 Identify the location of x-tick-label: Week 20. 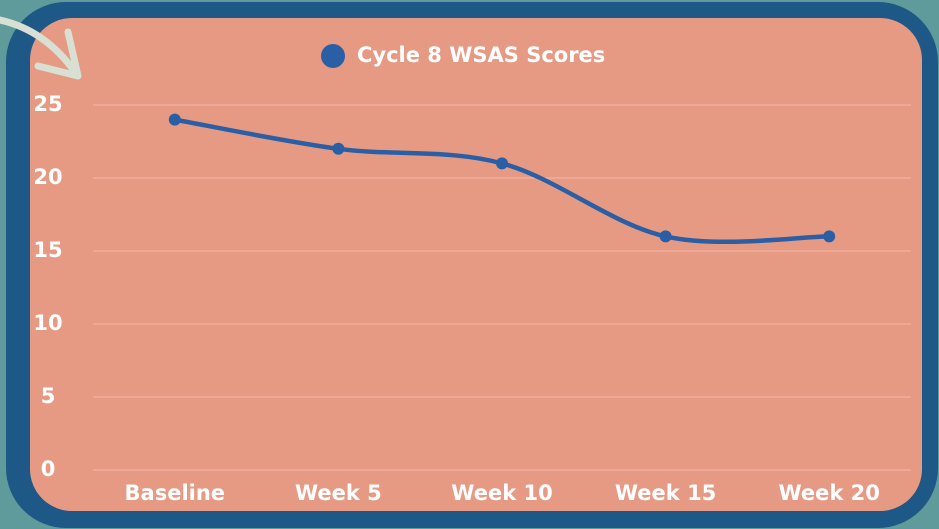
(828, 493).